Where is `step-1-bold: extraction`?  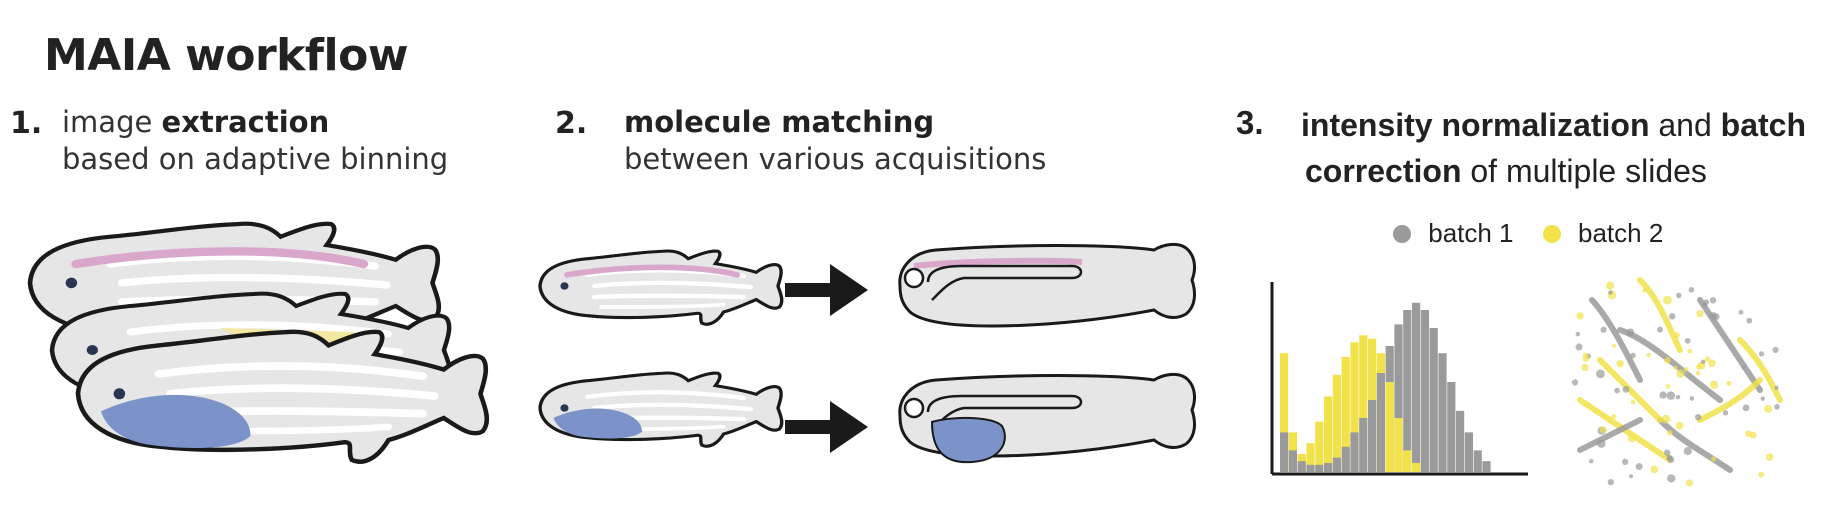 step-1-bold: extraction is located at coordinates (245, 122).